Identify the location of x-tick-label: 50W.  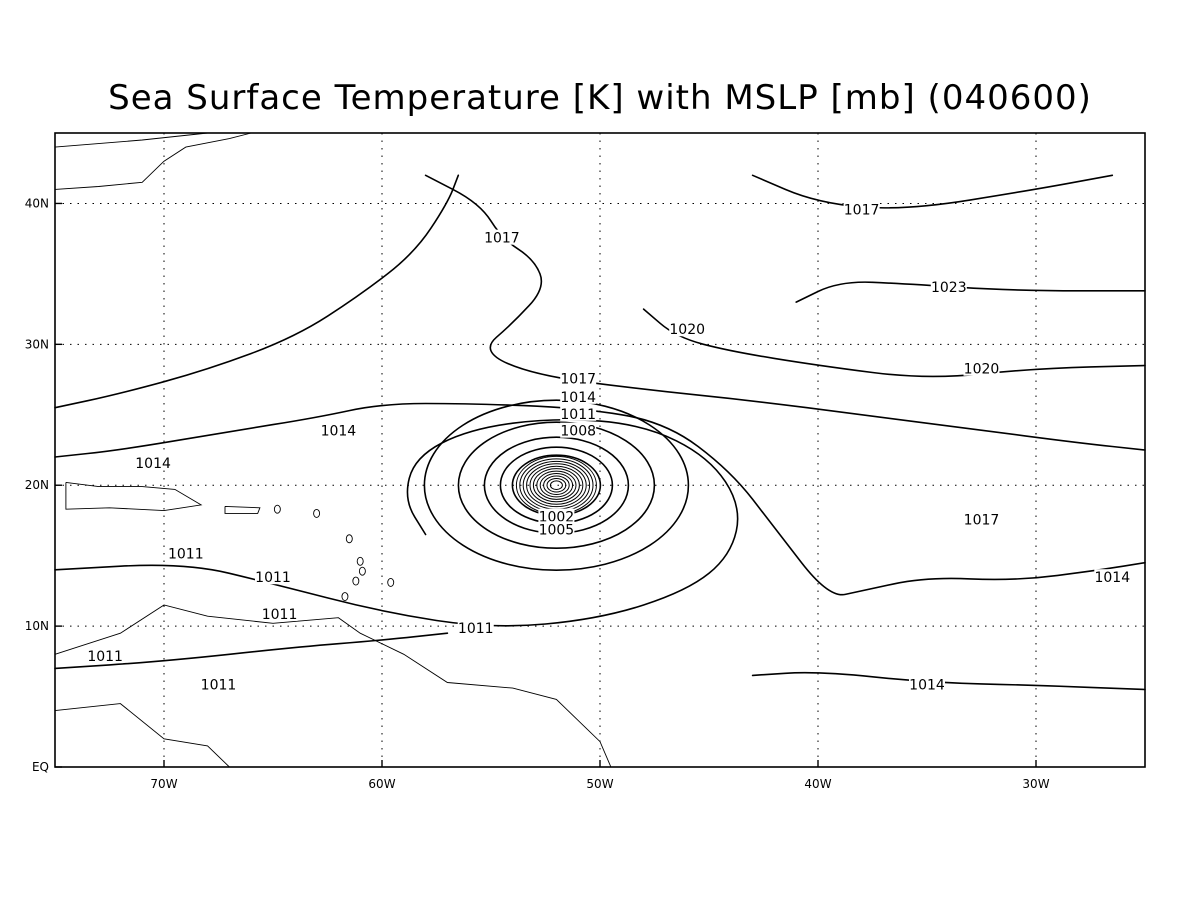
(599, 784).